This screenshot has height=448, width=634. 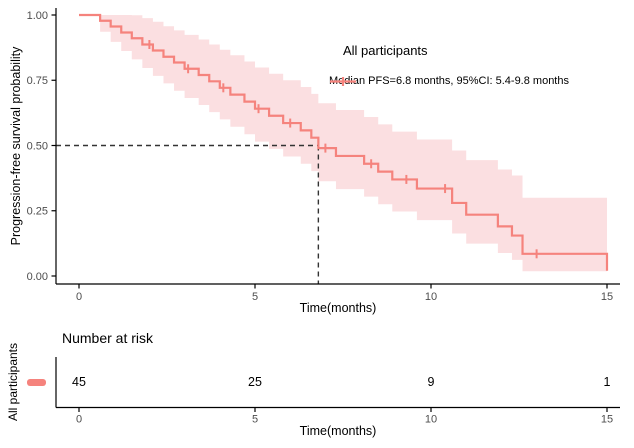 I want to click on x-axis-title-main: Time(months), so click(x=338, y=308).